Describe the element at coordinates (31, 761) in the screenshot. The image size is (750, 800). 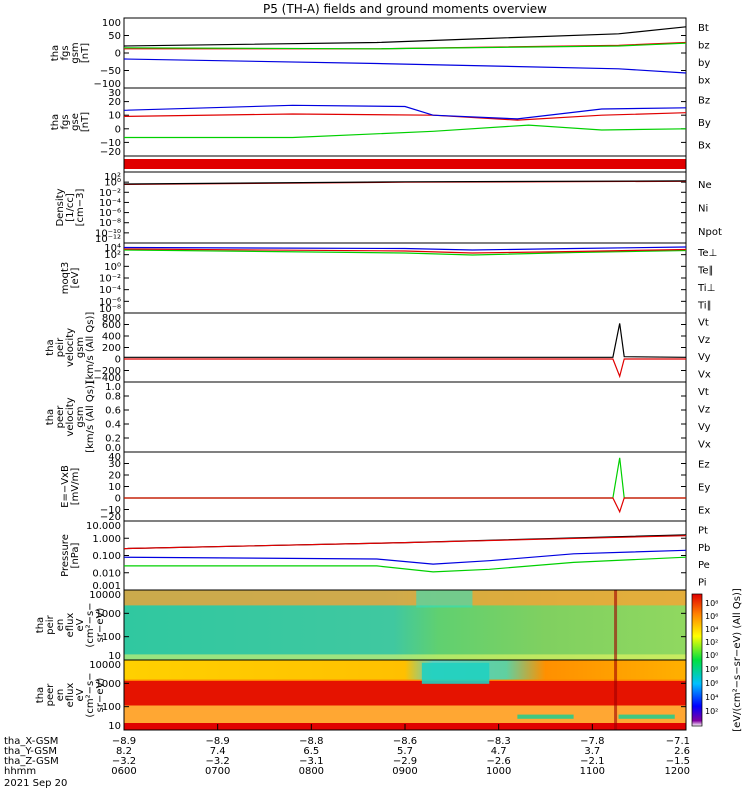
I see `x-row-label: tha_Z-GSM` at that location.